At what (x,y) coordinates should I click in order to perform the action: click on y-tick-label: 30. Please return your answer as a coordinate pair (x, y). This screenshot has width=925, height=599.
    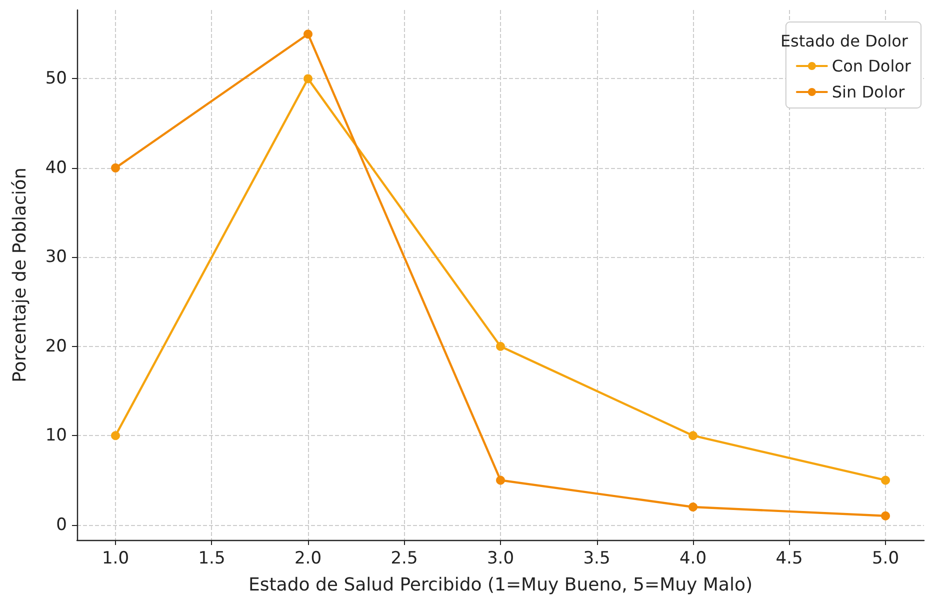
    Looking at the image, I should click on (56, 257).